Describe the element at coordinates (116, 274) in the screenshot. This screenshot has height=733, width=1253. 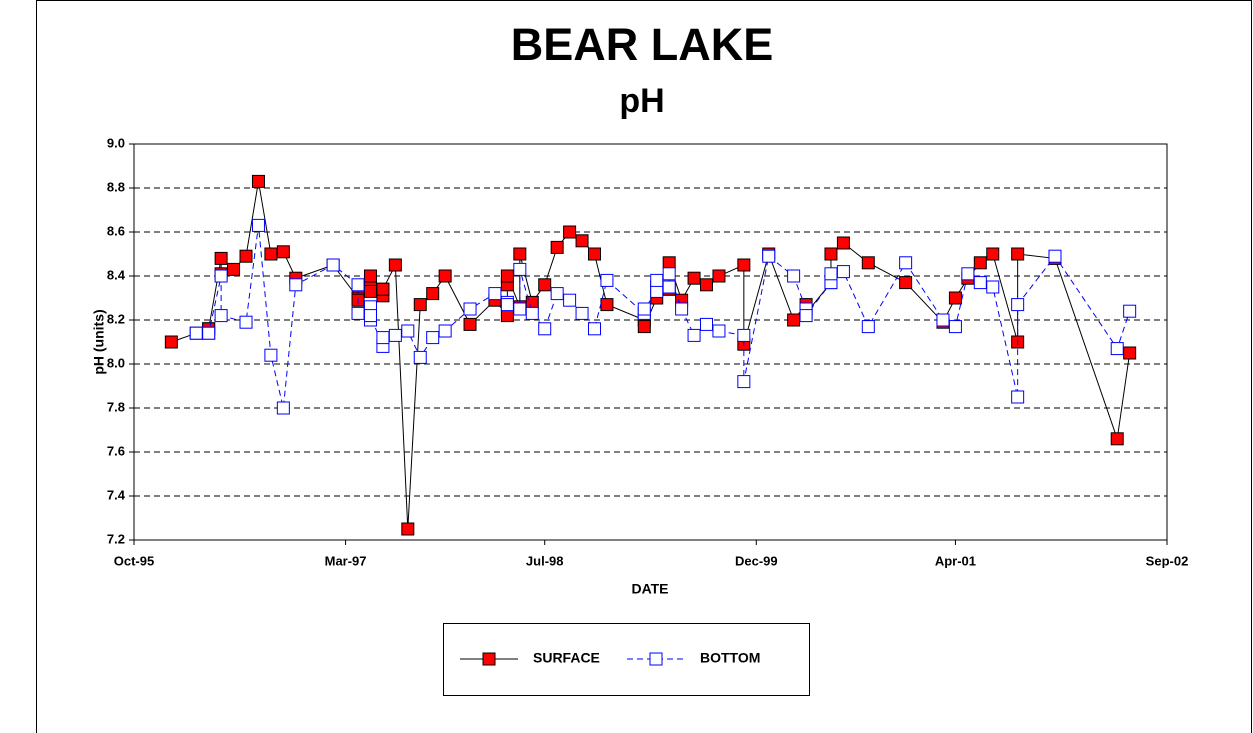
I see `y-tick-label: 8.4` at that location.